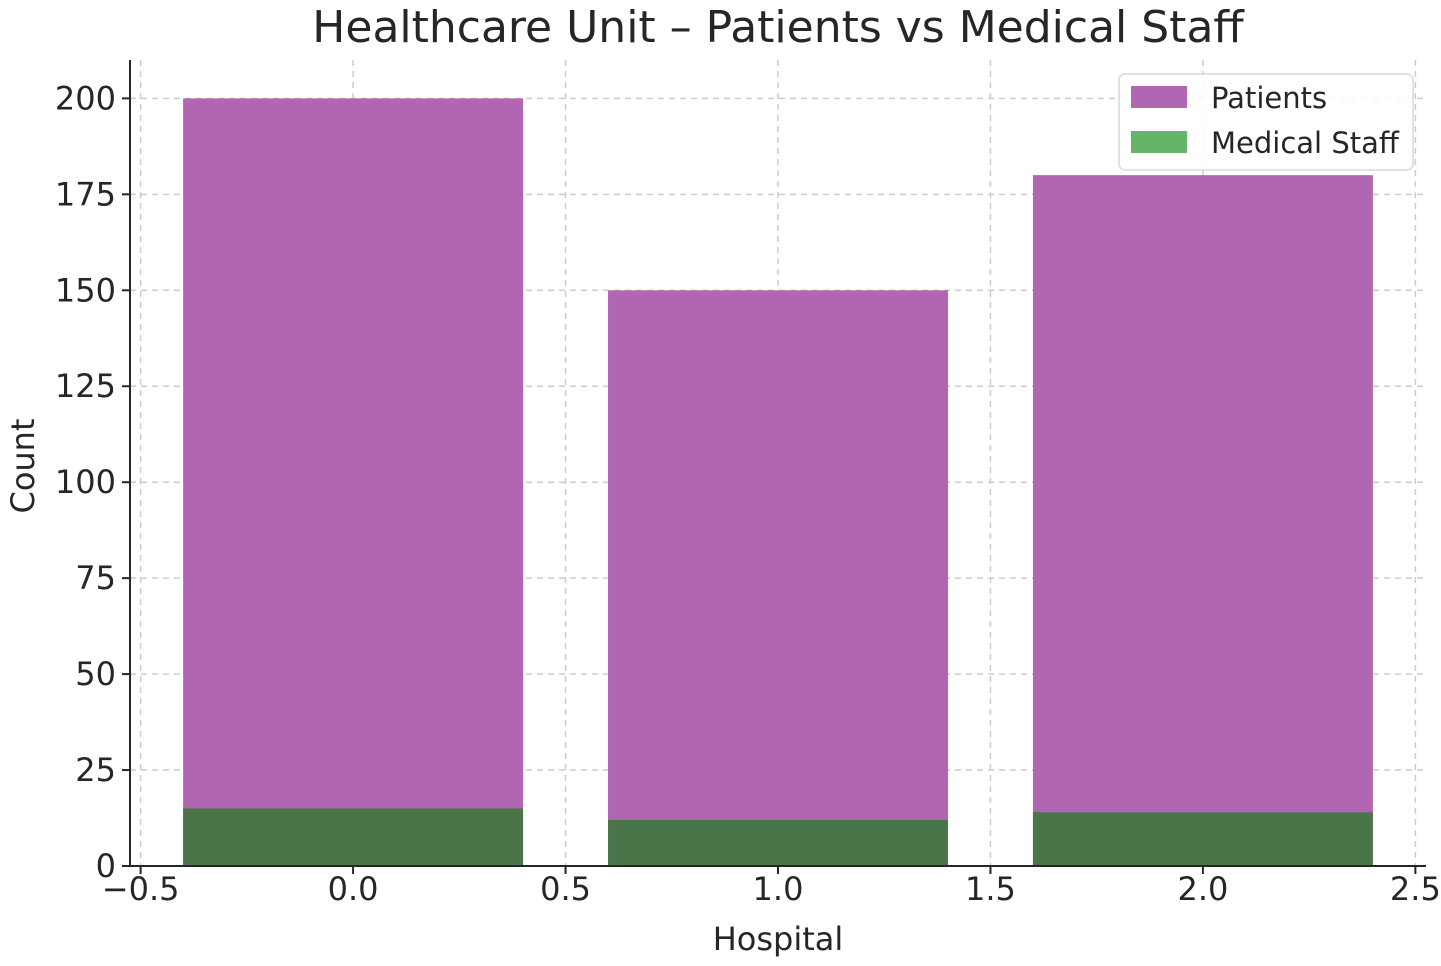 This screenshot has height=966, width=1441. I want to click on y-tick-label: 175, so click(85, 194).